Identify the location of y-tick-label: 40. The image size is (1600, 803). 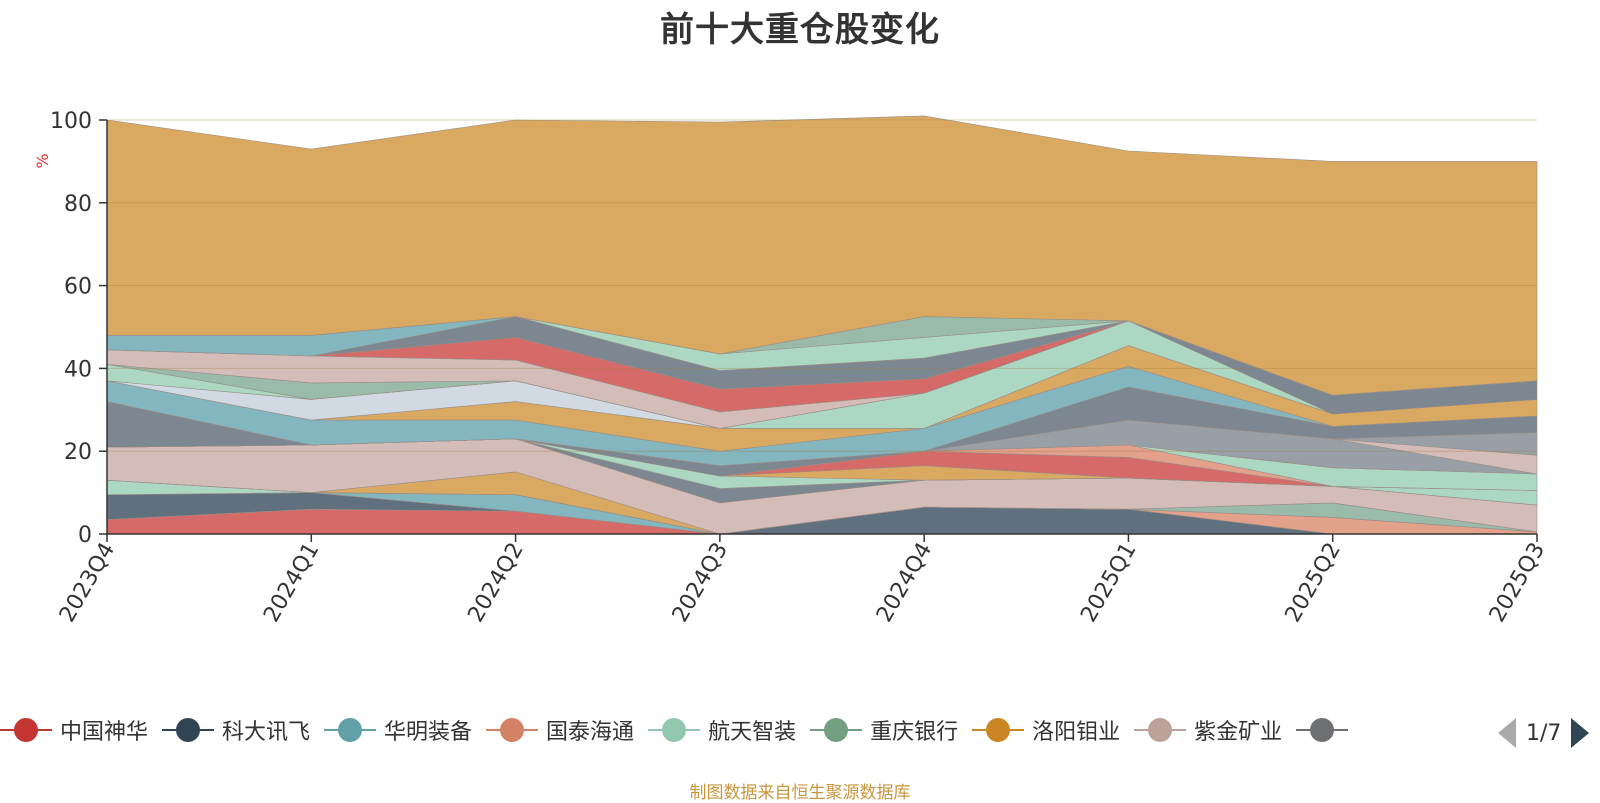
(78, 369).